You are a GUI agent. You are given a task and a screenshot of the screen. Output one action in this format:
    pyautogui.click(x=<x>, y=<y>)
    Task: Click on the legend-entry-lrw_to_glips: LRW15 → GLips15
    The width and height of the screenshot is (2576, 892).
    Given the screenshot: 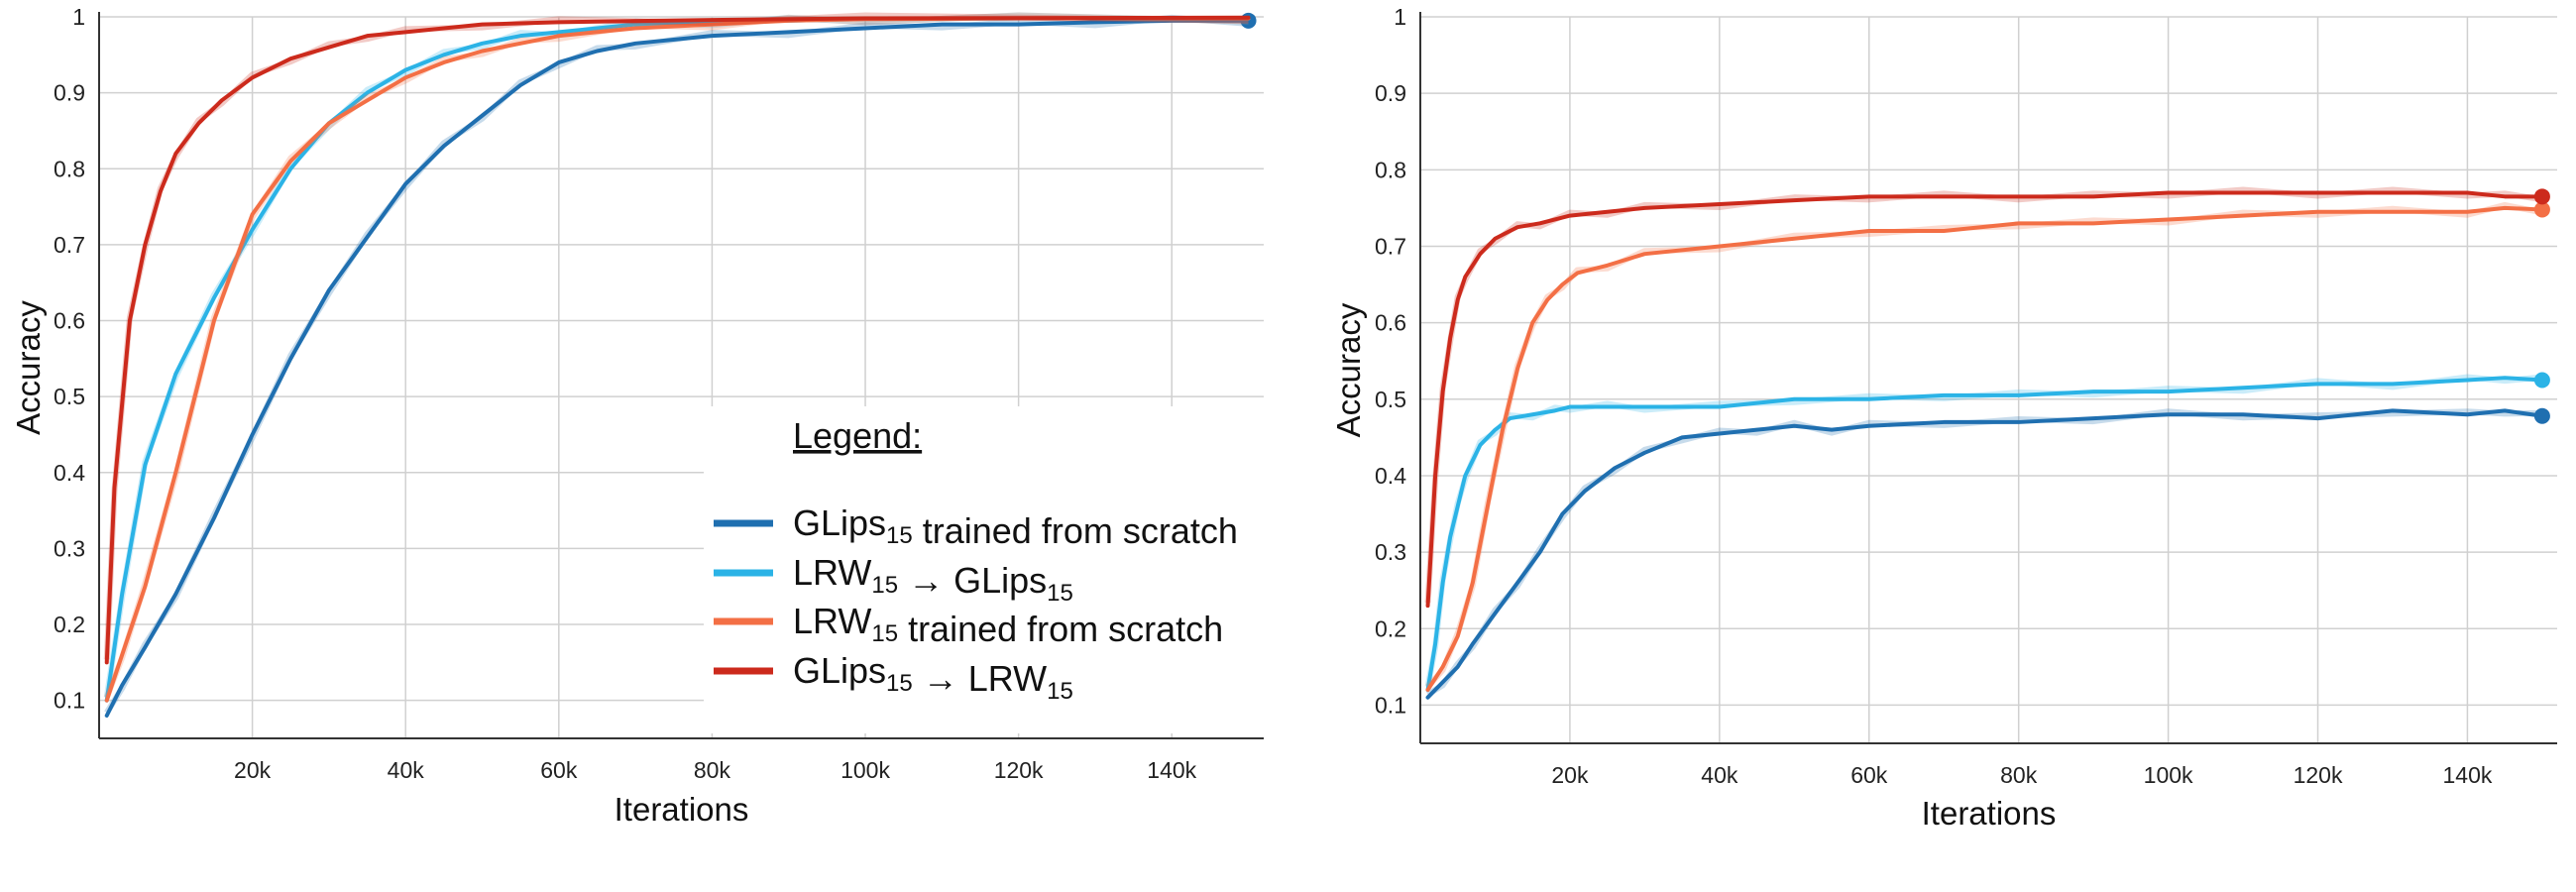 What is the action you would take?
    pyautogui.click(x=933, y=580)
    